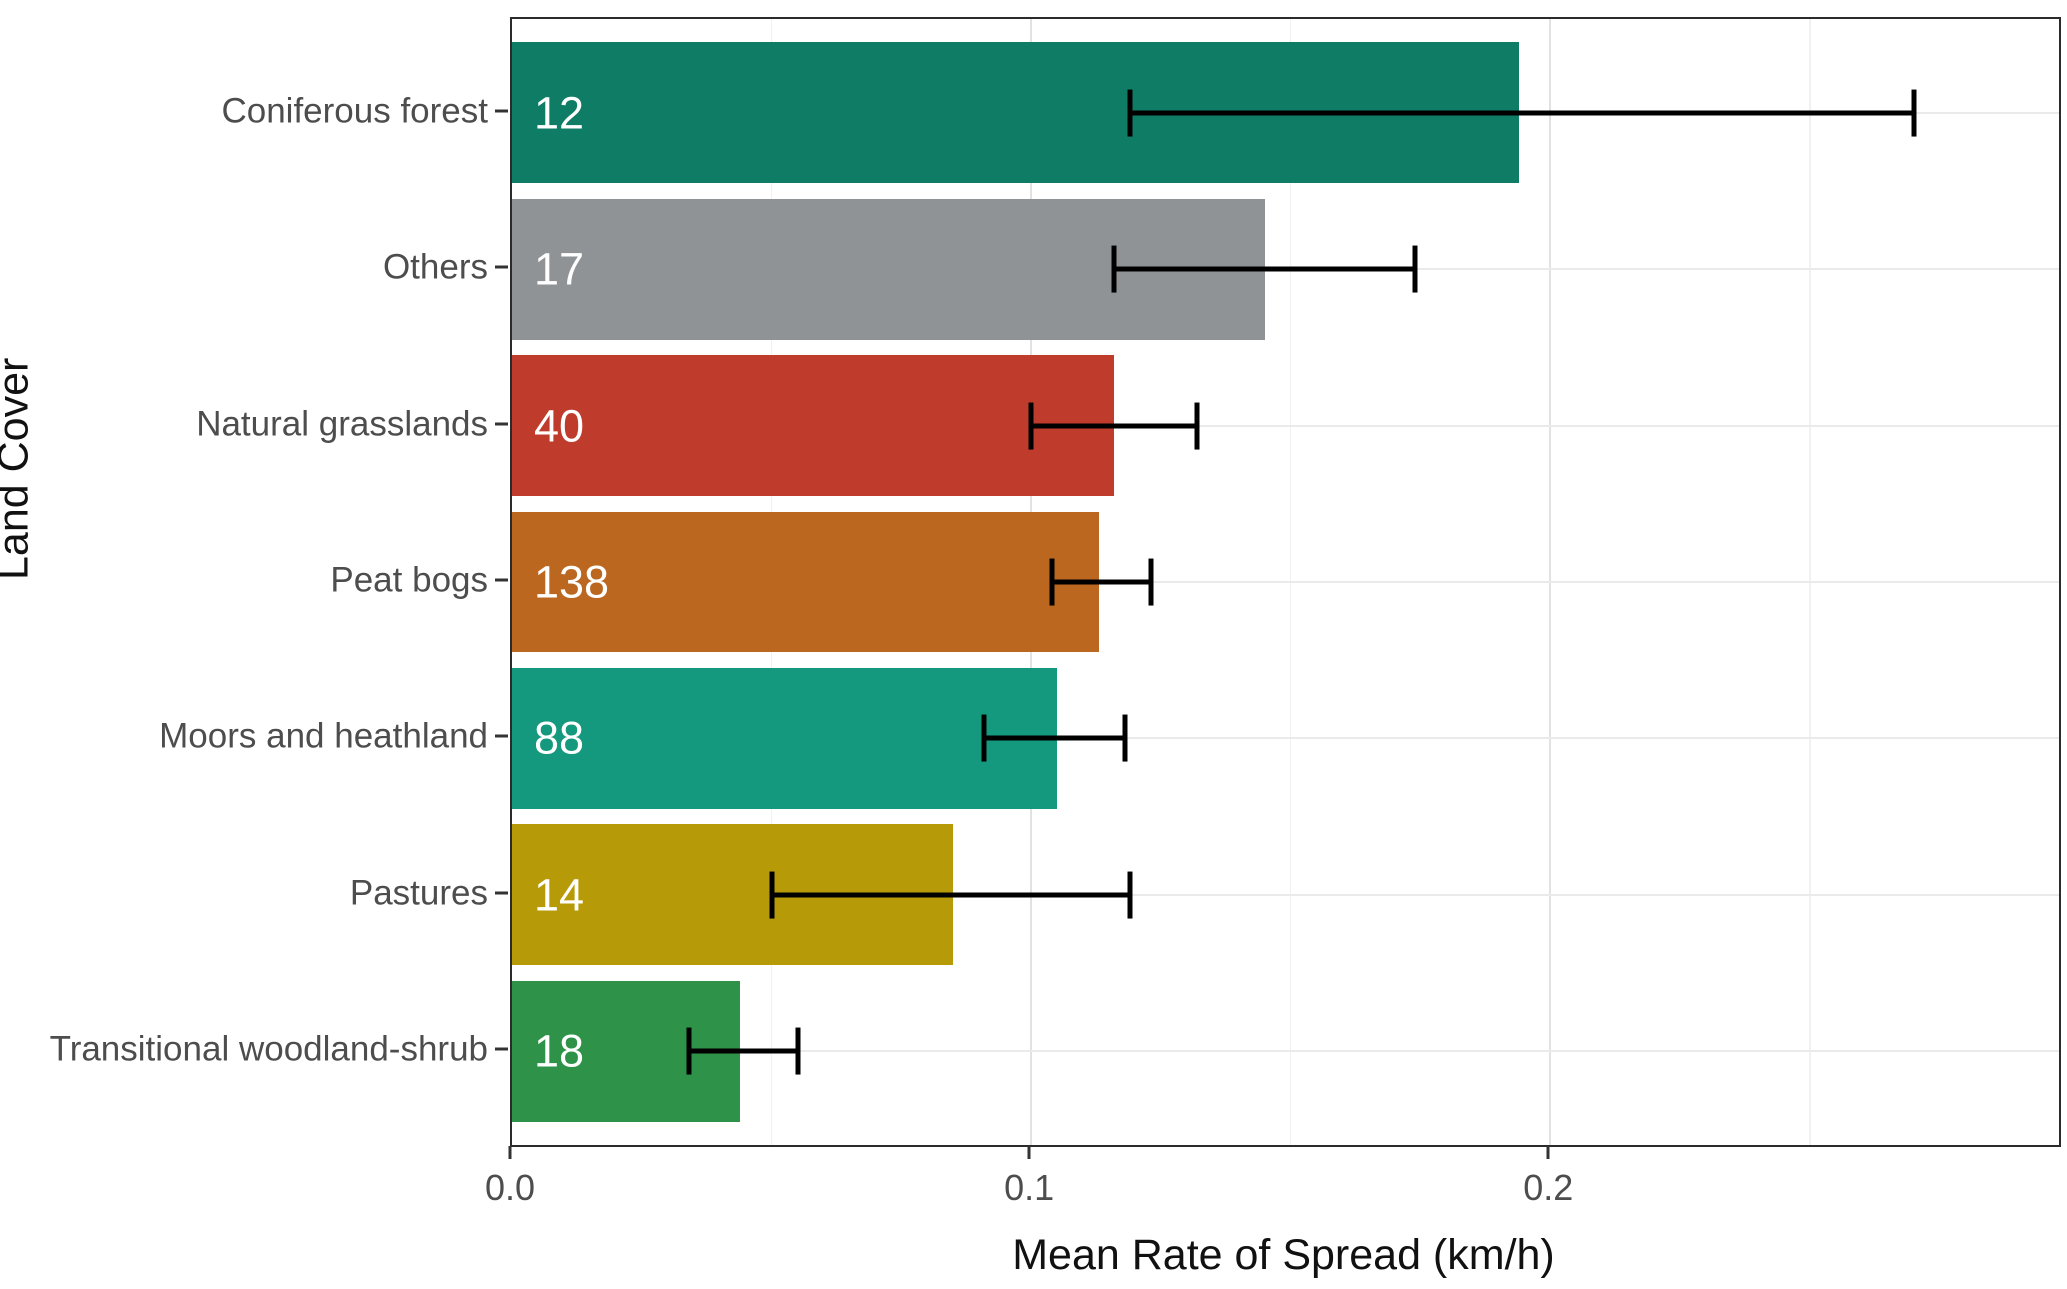 This screenshot has height=1289, width=2067. Describe the element at coordinates (559, 269) in the screenshot. I see `bar-count-label: 17` at that location.